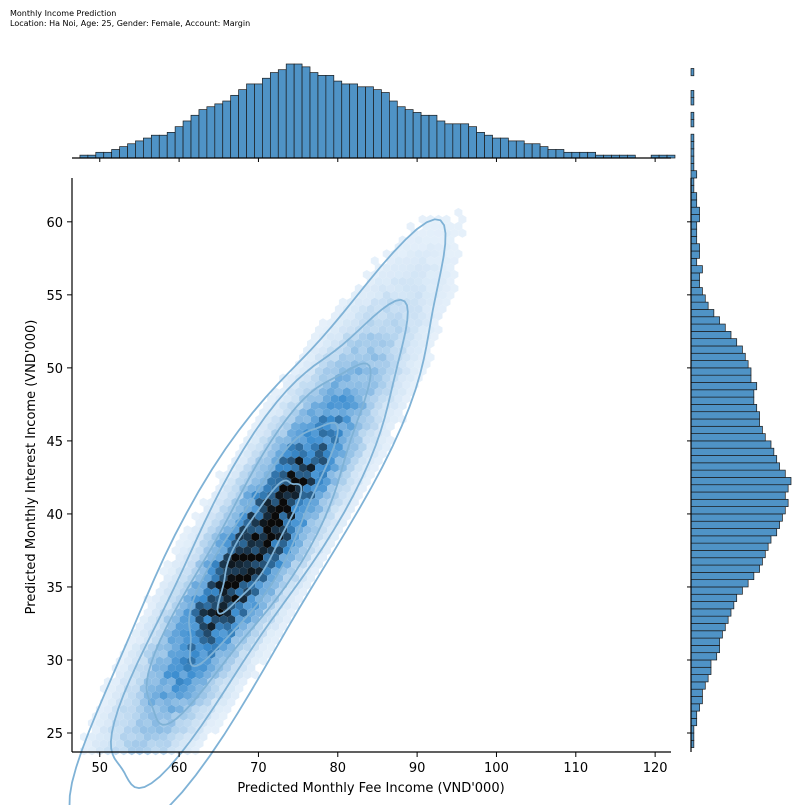 The image size is (804, 805). I want to click on y-tick-label: 50, so click(54, 369).